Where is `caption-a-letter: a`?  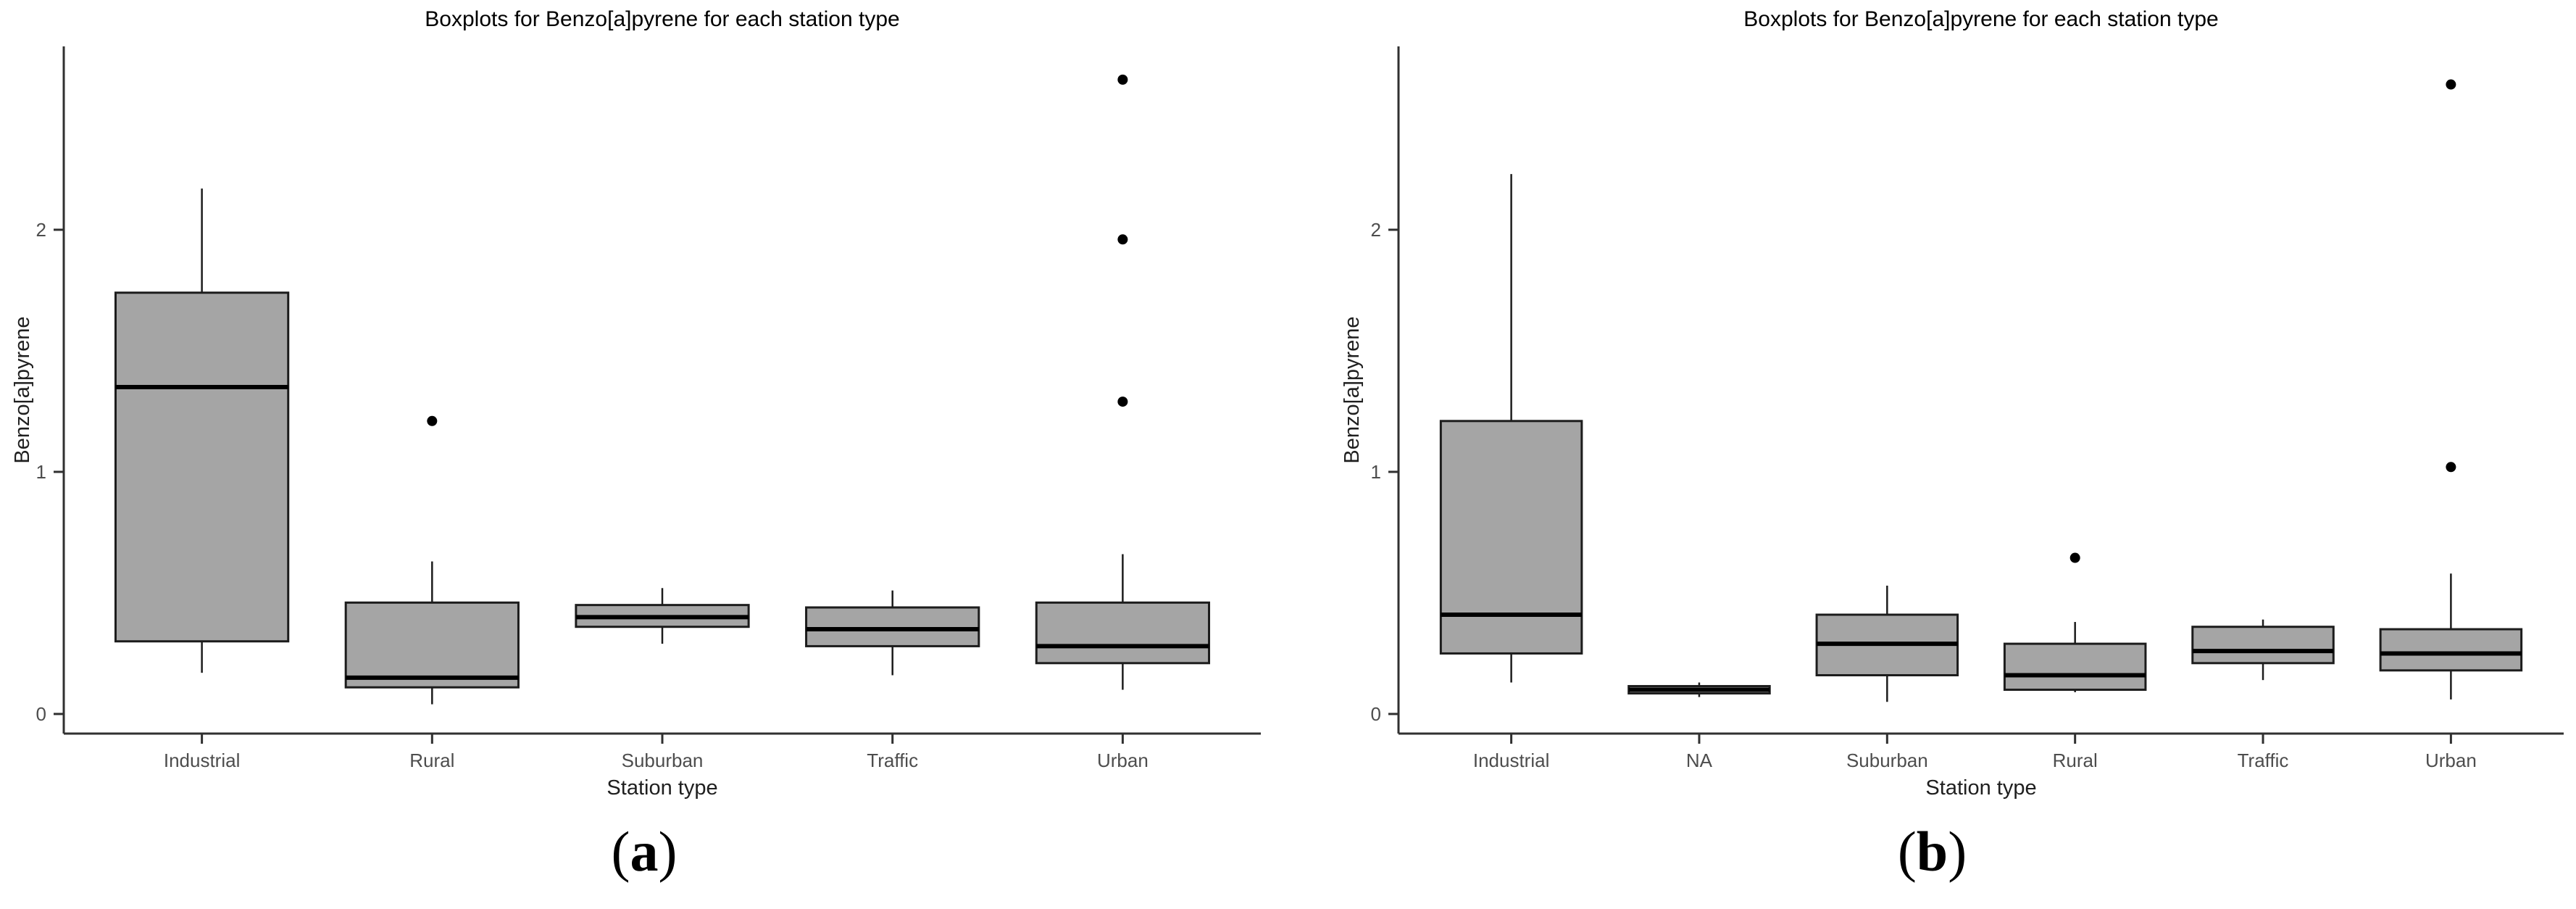
caption-a-letter: a is located at coordinates (644, 851).